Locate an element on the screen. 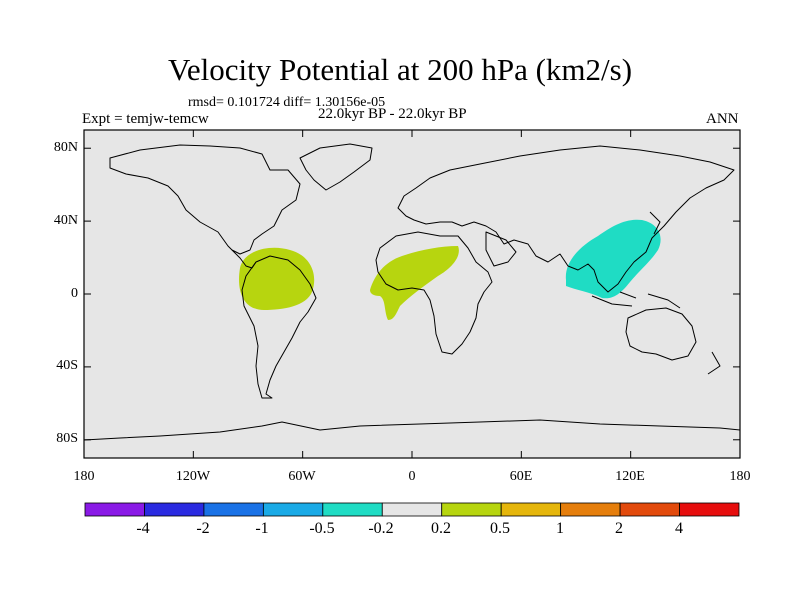 This screenshot has height=600, width=800. coastline-indonesia is located at coordinates (636, 300).